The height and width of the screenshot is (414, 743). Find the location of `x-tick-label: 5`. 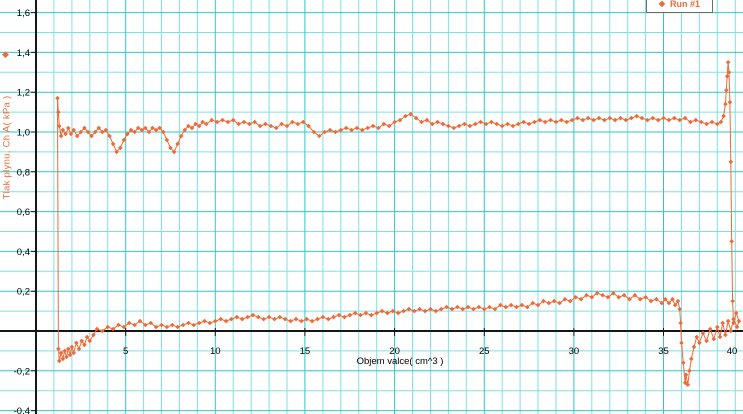

x-tick-label: 5 is located at coordinates (125, 351).